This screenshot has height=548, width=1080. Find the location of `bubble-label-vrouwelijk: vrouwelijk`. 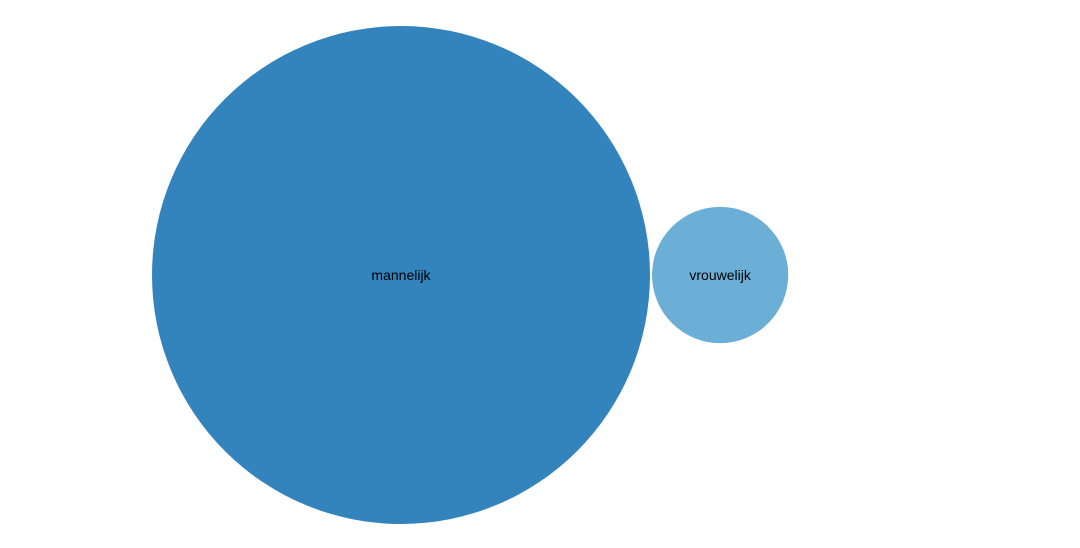

bubble-label-vrouwelijk: vrouwelijk is located at coordinates (720, 275).